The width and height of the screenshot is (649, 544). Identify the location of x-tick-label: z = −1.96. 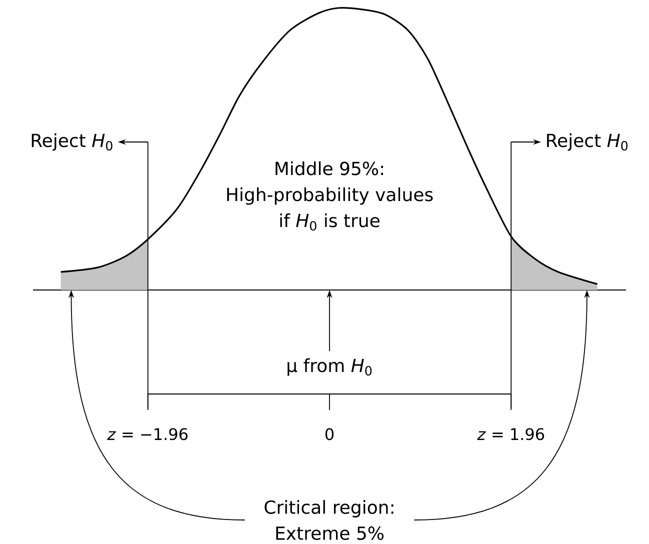
(147, 434).